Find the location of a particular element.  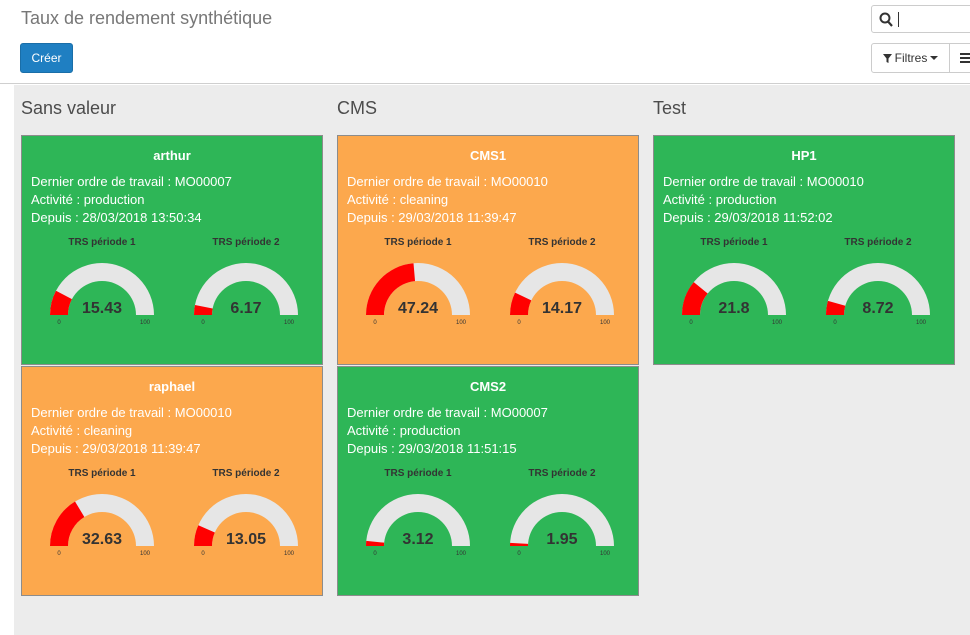

gauge-value: 15.43 is located at coordinates (102, 308).